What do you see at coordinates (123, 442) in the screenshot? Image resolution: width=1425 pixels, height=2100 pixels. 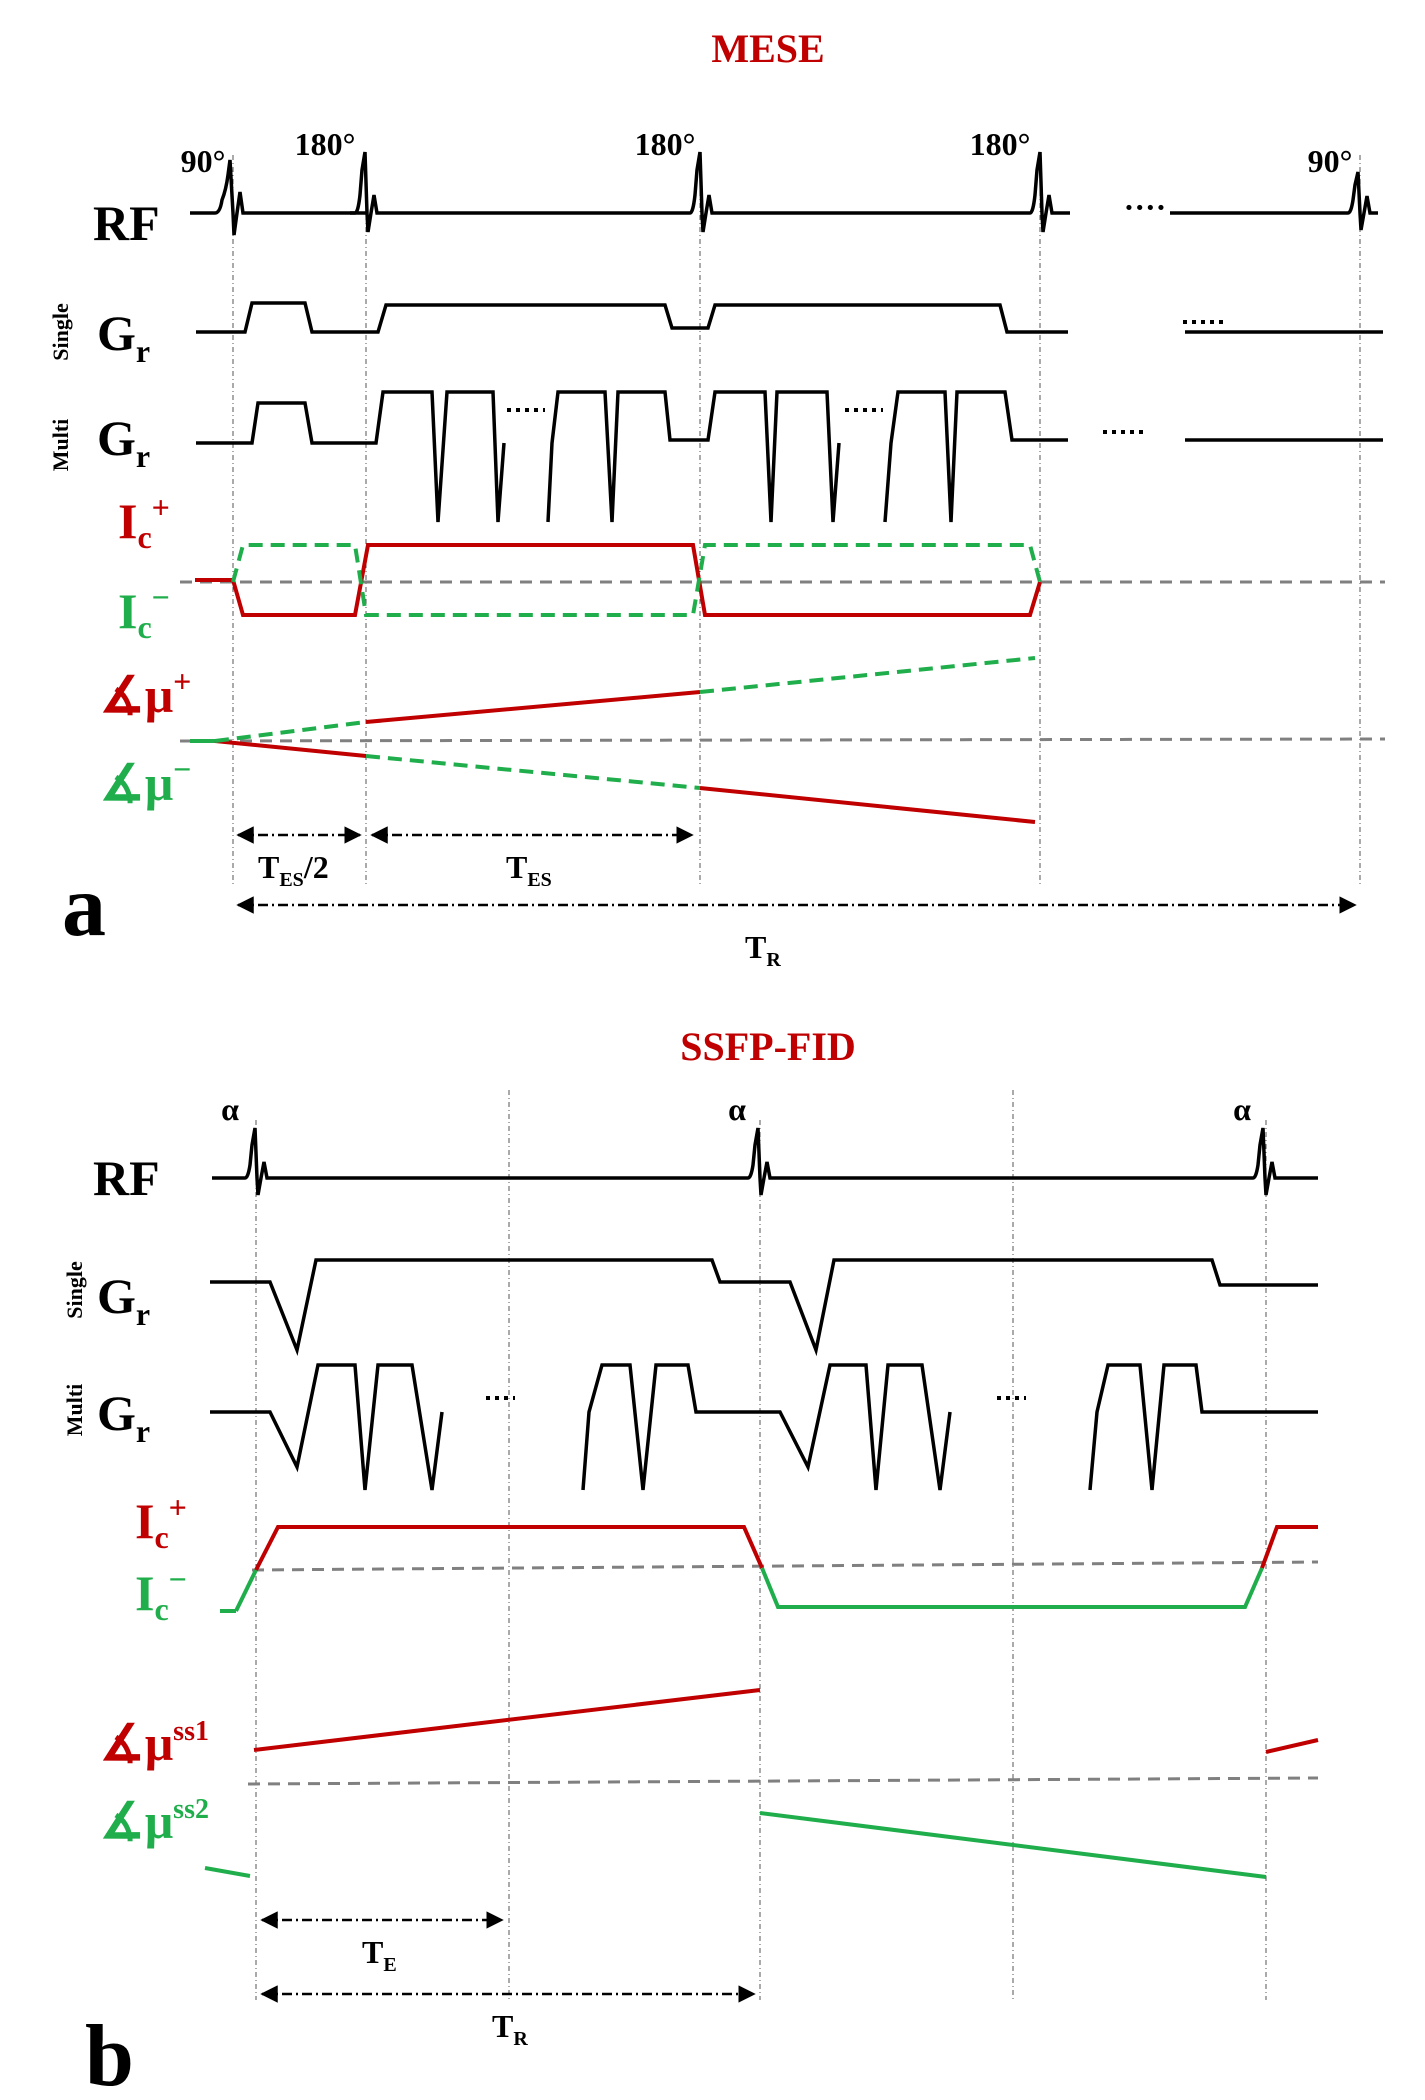 I see `gr-multi-label-a: Gr` at bounding box center [123, 442].